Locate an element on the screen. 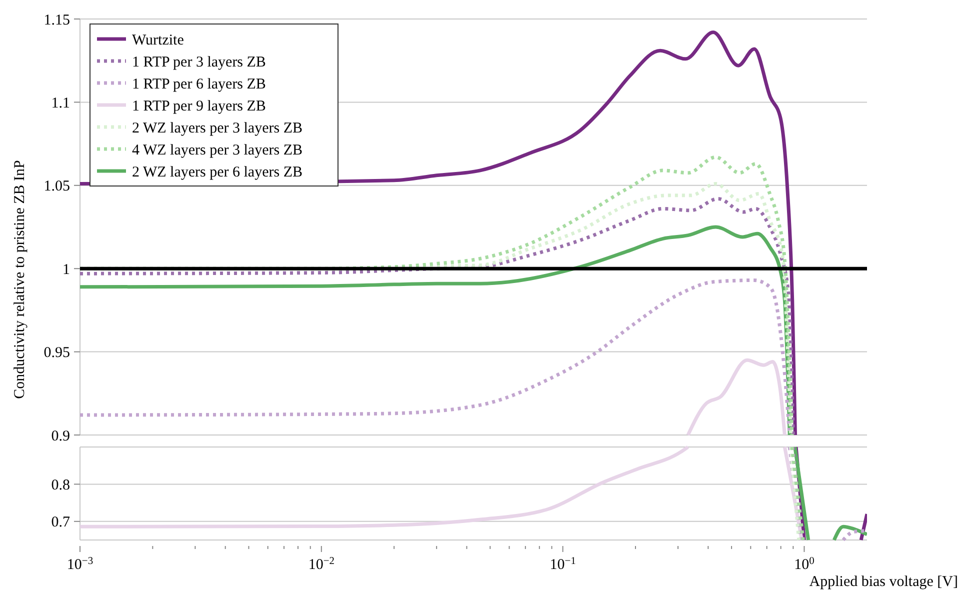 The width and height of the screenshot is (963, 593). y-axis-title: Conductivity relative to pristine ZB InP is located at coordinates (20, 279).